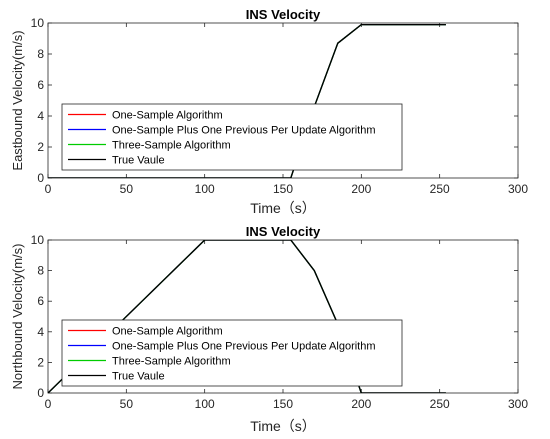  Describe the element at coordinates (38, 240) in the screenshot. I see `chart2-y-tick-label: 10` at that location.